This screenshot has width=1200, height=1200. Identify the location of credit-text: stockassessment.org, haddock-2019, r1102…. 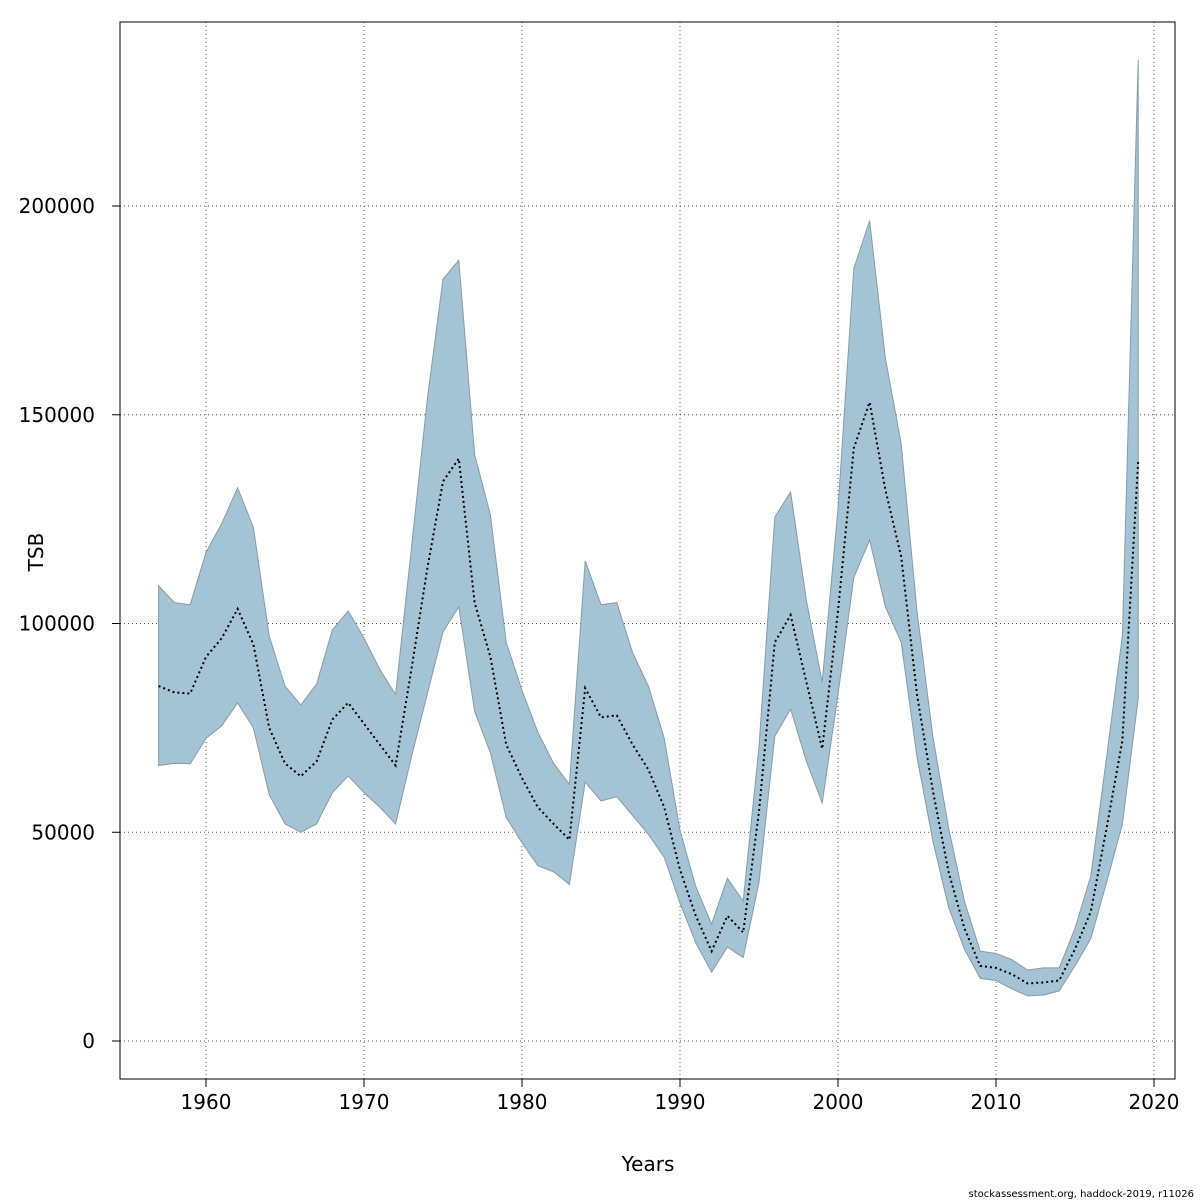
(1081, 1194).